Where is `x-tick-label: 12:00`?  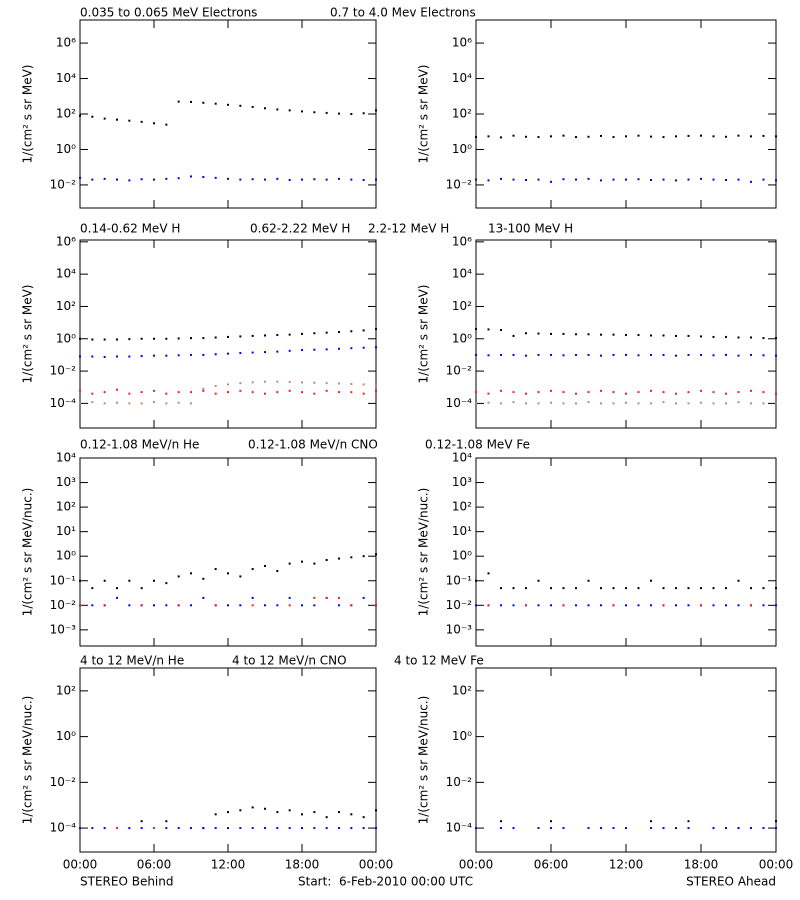 x-tick-label: 12:00 is located at coordinates (626, 865).